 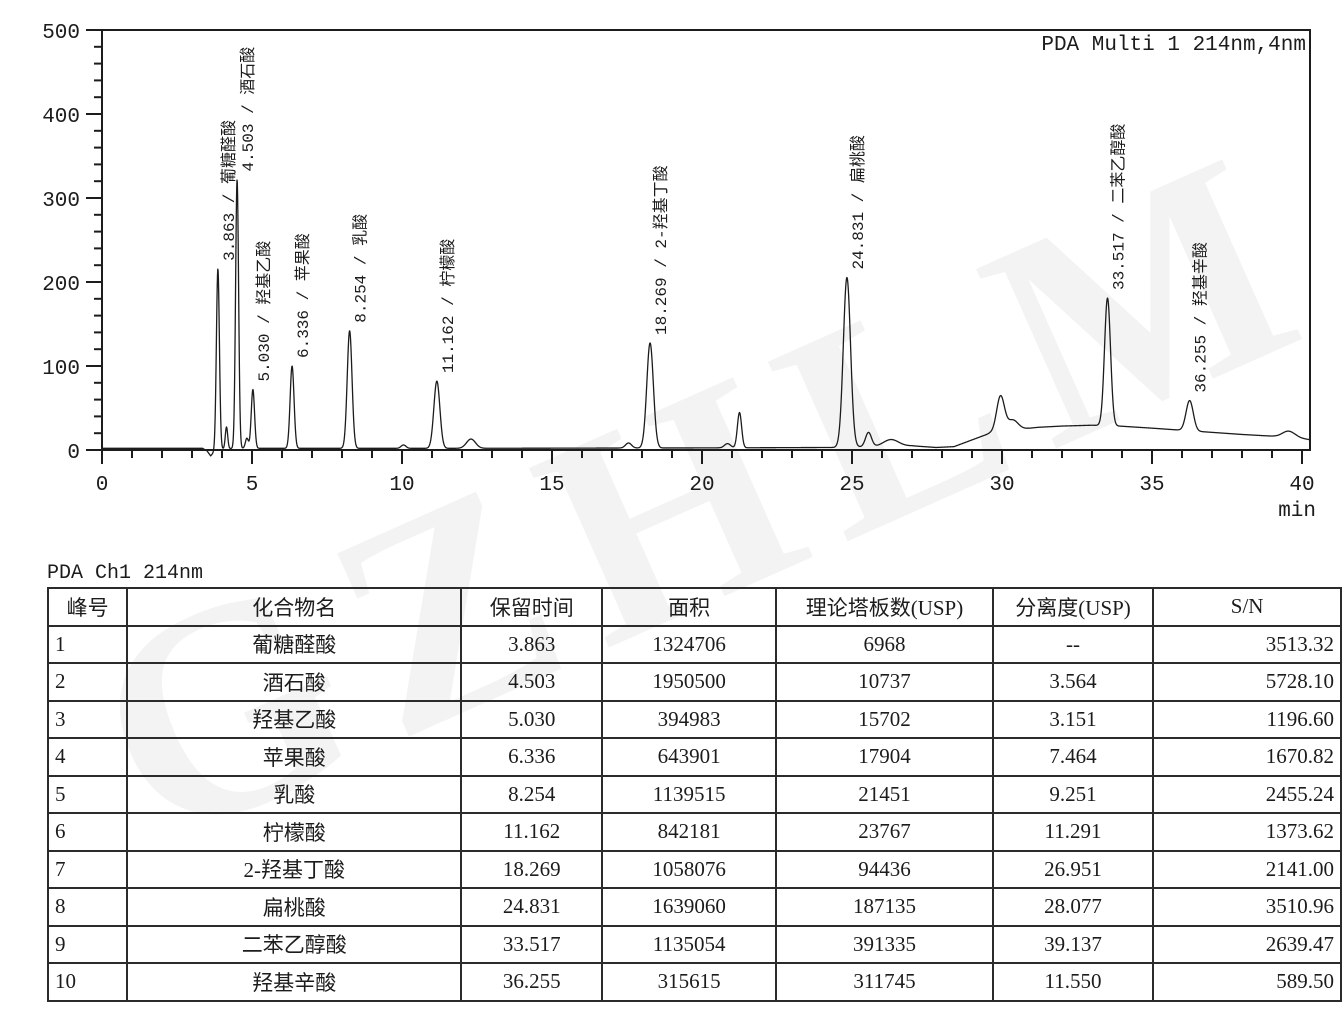 I want to click on cell-sn: 3513.32, so click(x=1247, y=644).